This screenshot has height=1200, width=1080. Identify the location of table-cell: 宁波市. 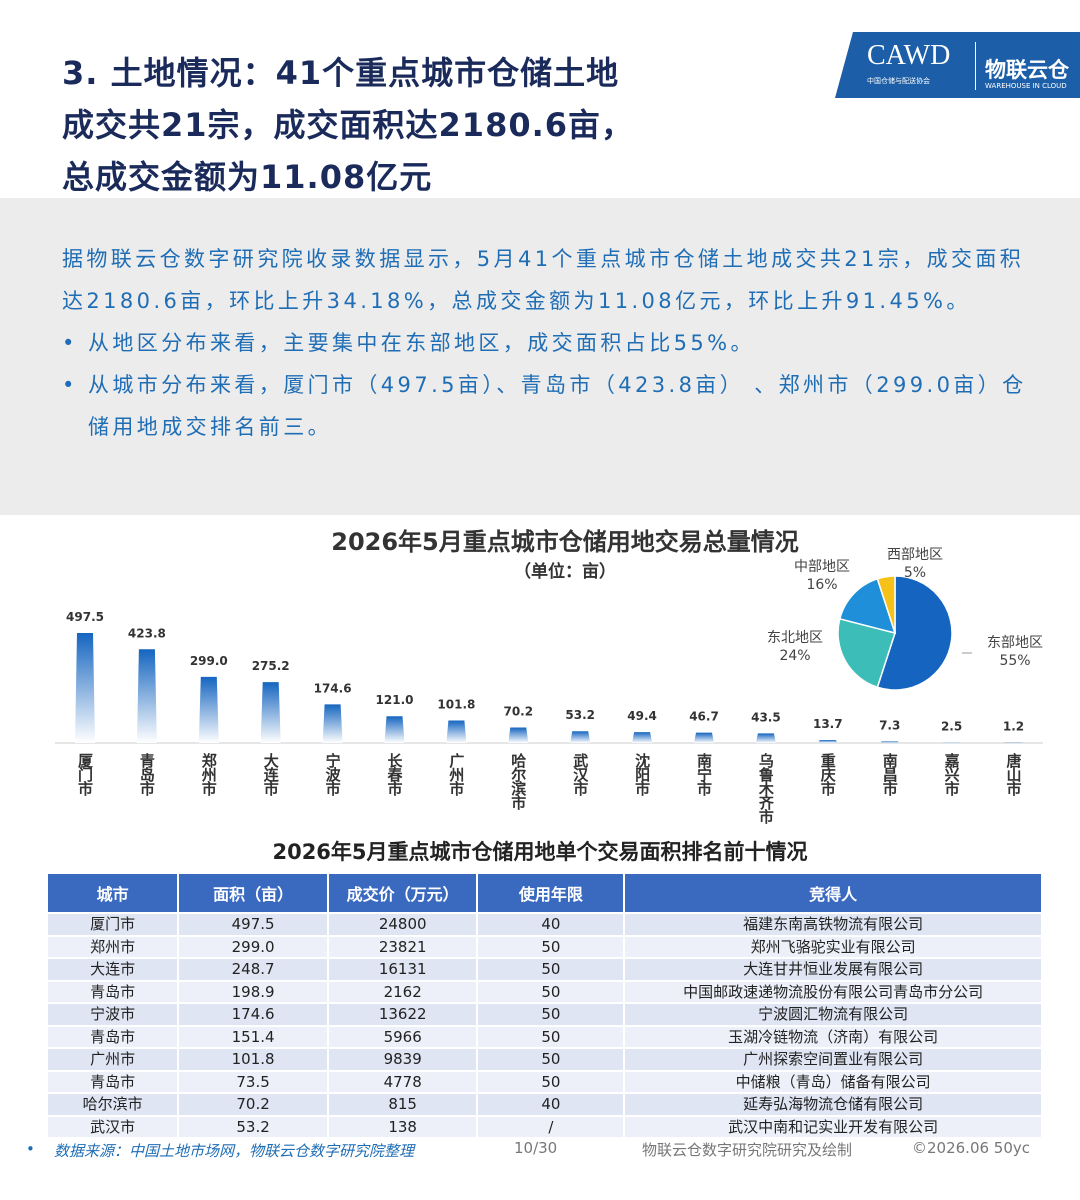
(114, 1014).